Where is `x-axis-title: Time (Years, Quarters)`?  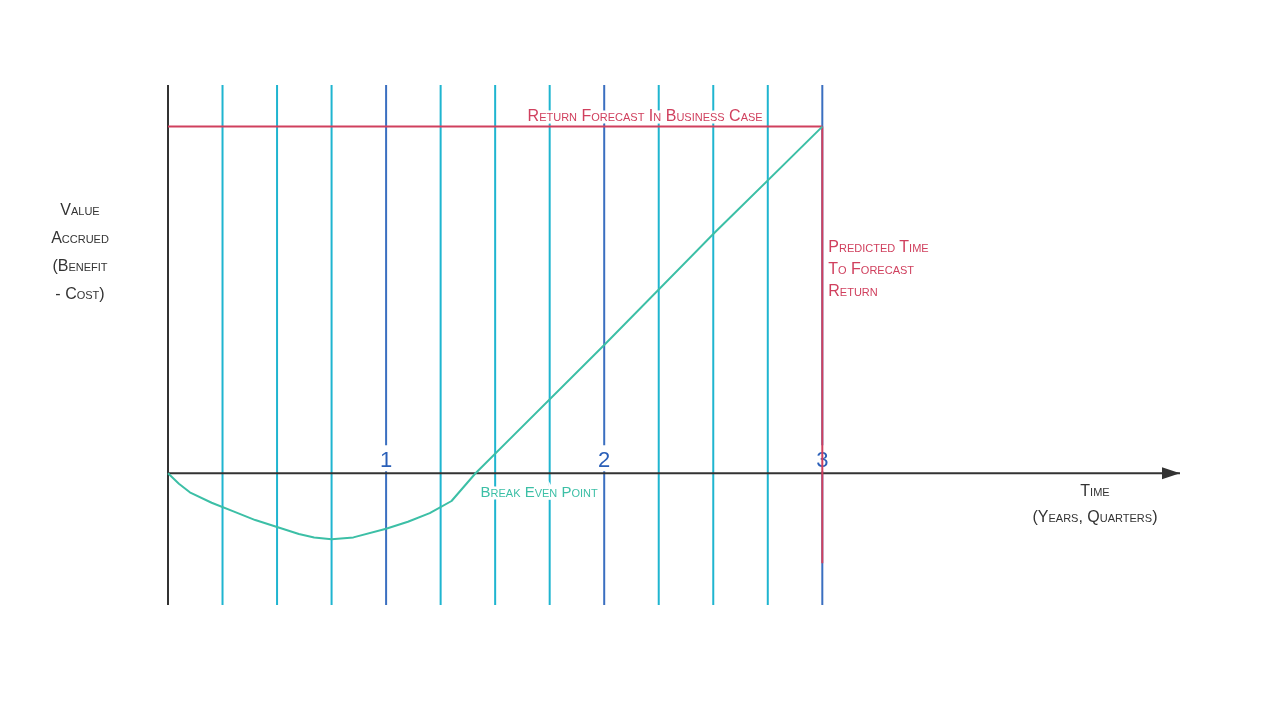 x-axis-title: Time (Years, Quarters) is located at coordinates (1095, 503).